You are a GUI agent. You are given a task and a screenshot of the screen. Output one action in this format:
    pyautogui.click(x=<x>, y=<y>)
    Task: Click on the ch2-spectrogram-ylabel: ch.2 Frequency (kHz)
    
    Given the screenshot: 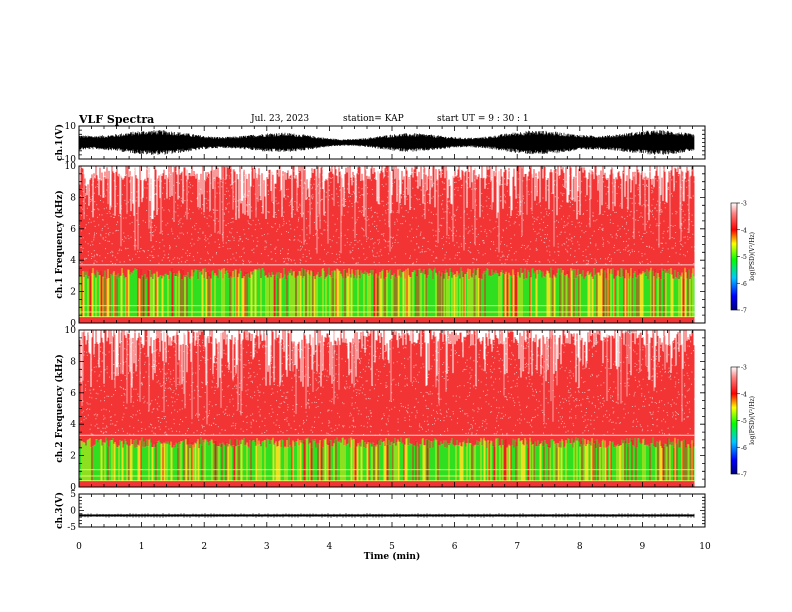 What is the action you would take?
    pyautogui.click(x=59, y=408)
    